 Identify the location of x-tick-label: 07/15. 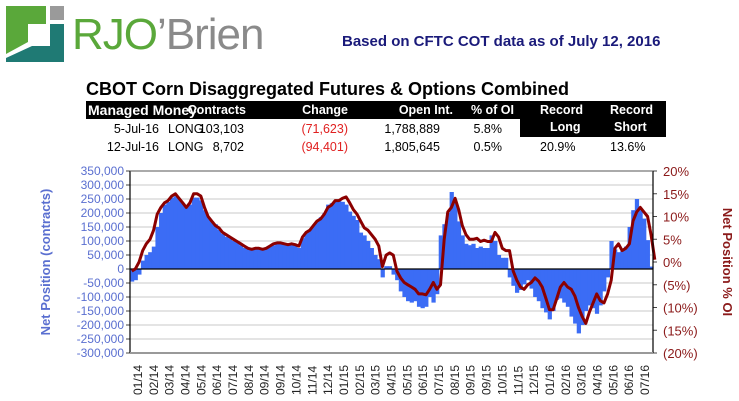
(439, 380).